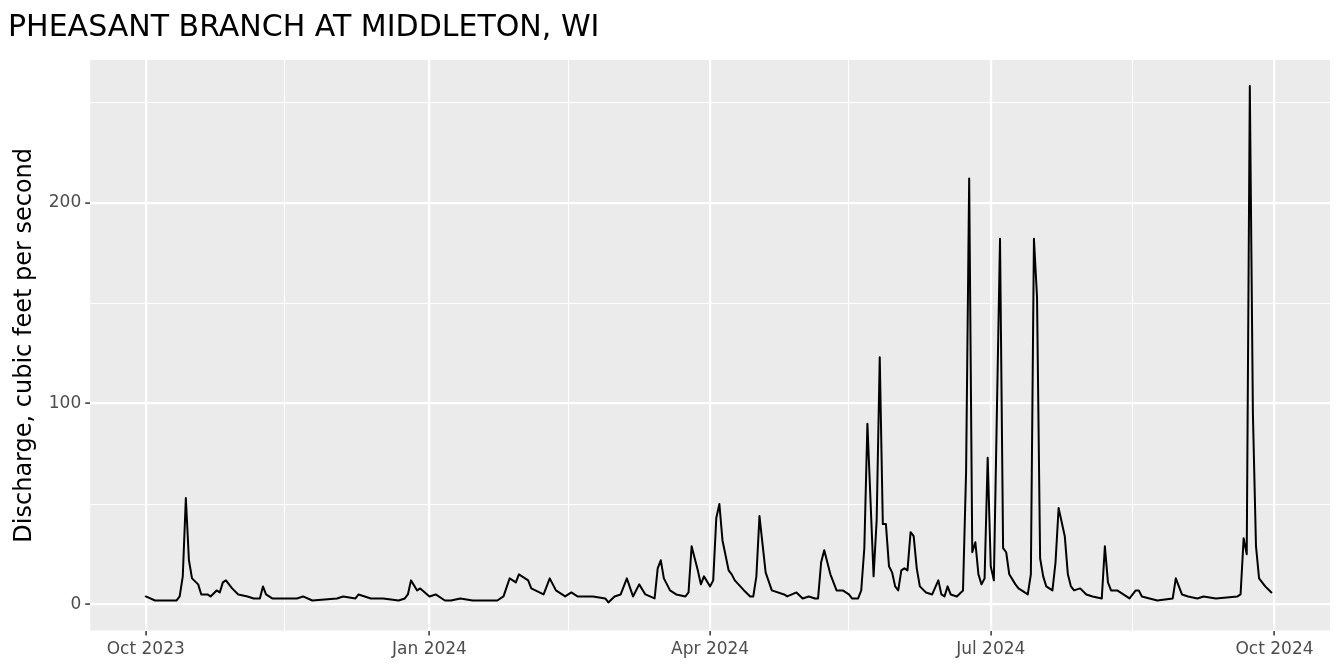 The image size is (1344, 672). Describe the element at coordinates (65, 401) in the screenshot. I see `y-tick-label: 100` at that location.